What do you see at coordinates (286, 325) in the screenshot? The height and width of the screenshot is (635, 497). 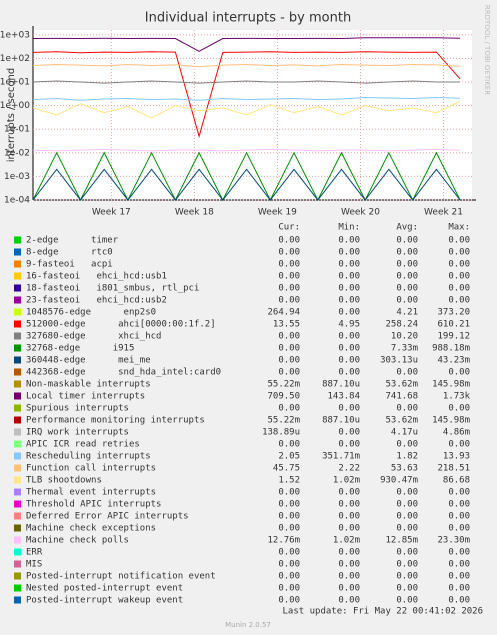 I see `legend-stat: 13.55` at bounding box center [286, 325].